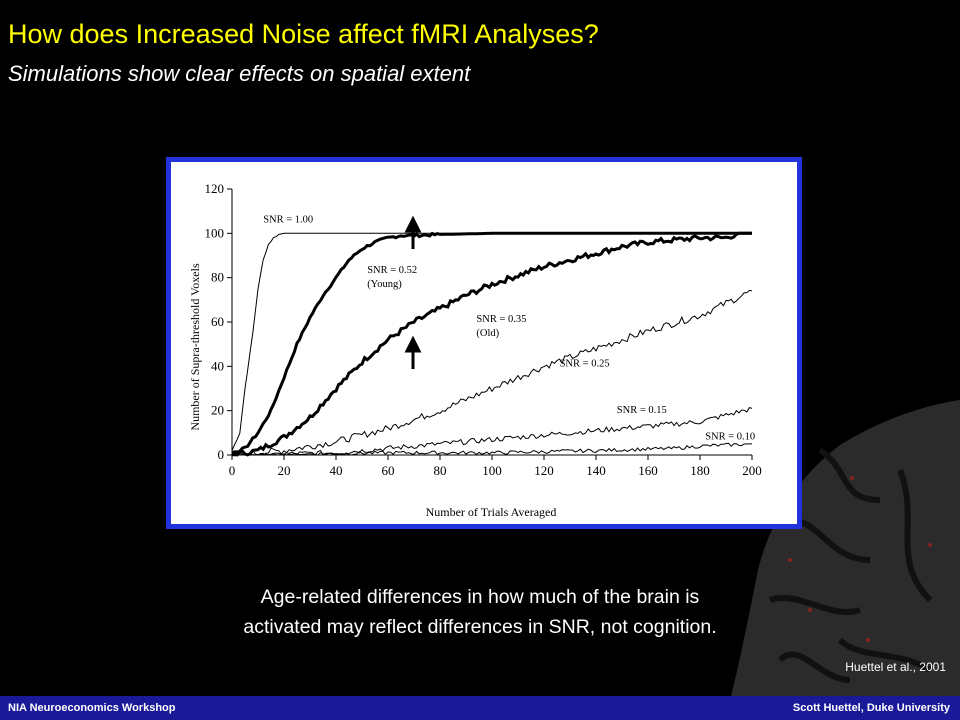 The height and width of the screenshot is (720, 960). I want to click on series-label: SNR = 1.00, so click(288, 219).